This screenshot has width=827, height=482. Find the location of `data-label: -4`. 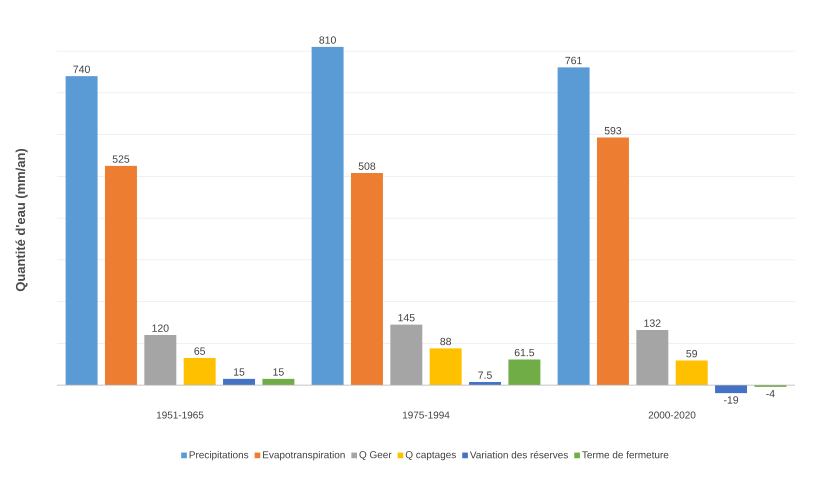

data-label: -4 is located at coordinates (770, 394).